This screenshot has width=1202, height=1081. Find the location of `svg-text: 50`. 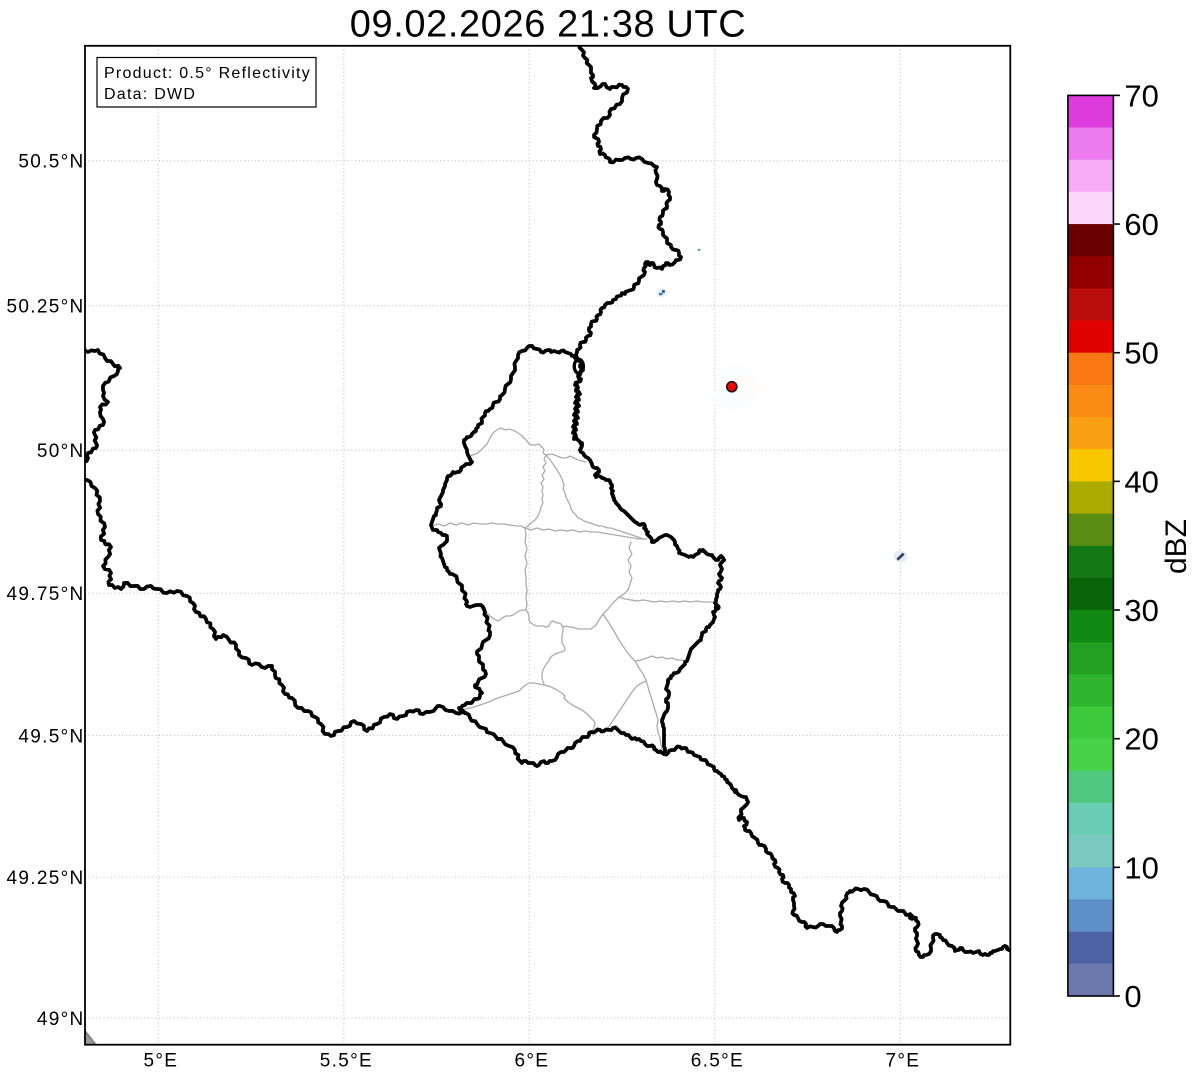

svg-text: 50 is located at coordinates (1141, 353).